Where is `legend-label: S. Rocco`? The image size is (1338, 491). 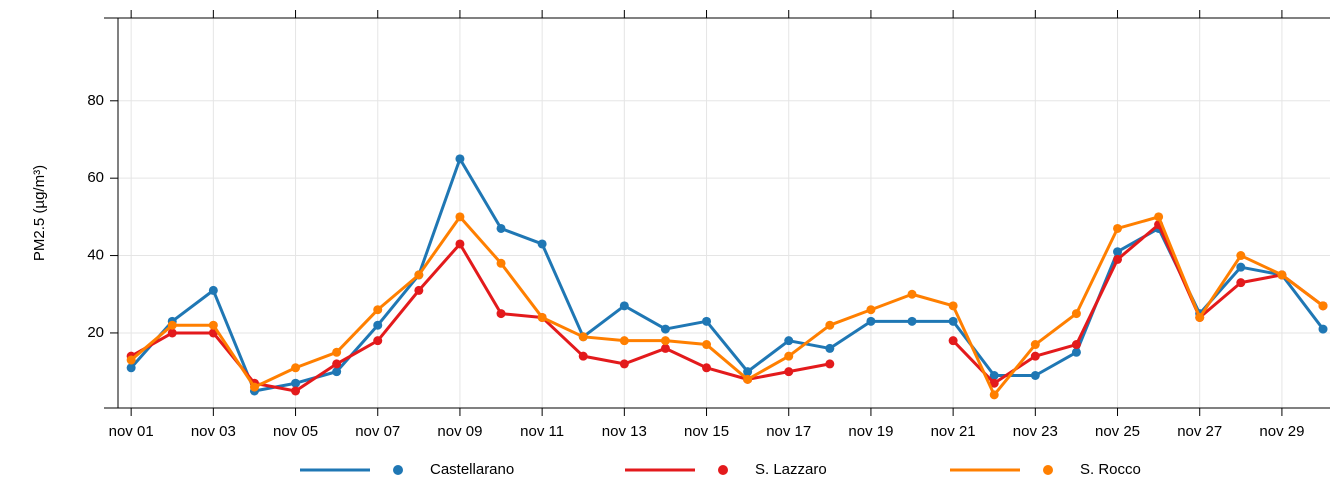
legend-label: S. Rocco is located at coordinates (1110, 469).